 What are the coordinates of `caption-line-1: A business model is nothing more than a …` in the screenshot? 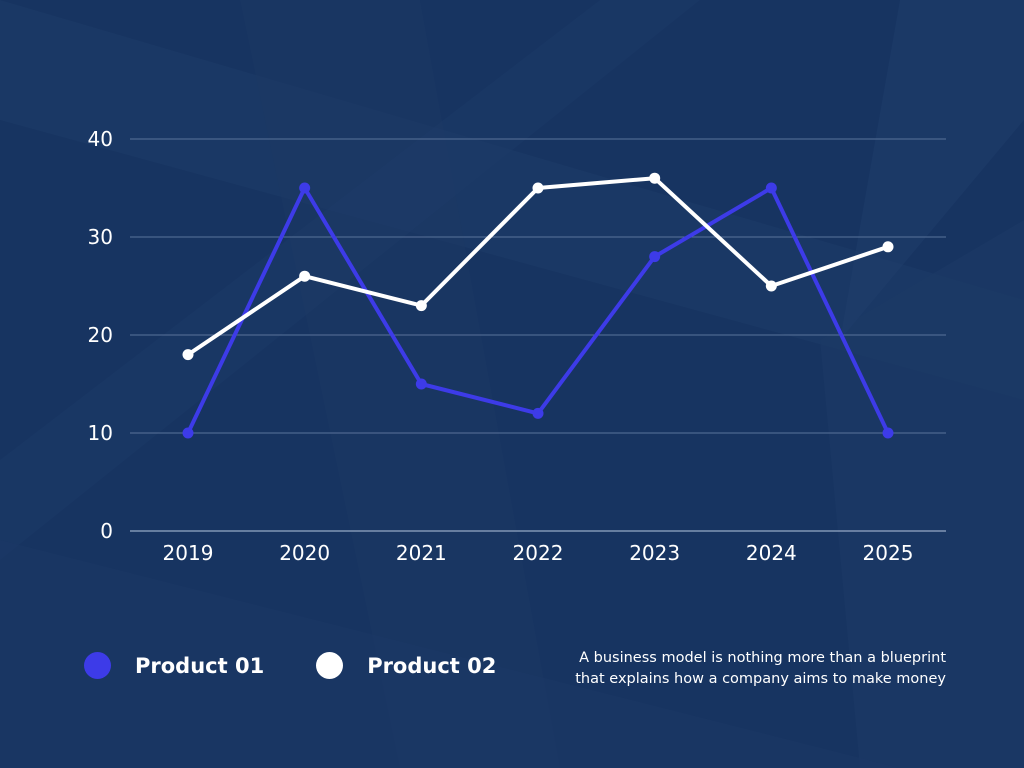 It's located at (762, 658).